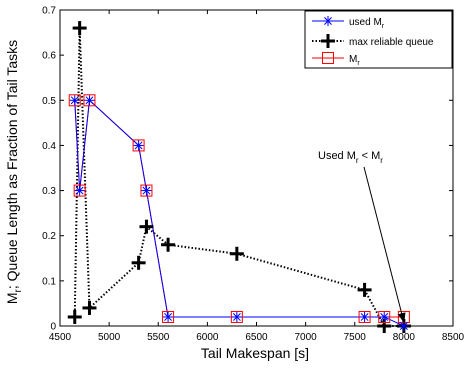 Image resolution: width=470 pixels, height=371 pixels. Describe the element at coordinates (358, 63) in the screenshot. I see `legend-mr-sub: r` at that location.